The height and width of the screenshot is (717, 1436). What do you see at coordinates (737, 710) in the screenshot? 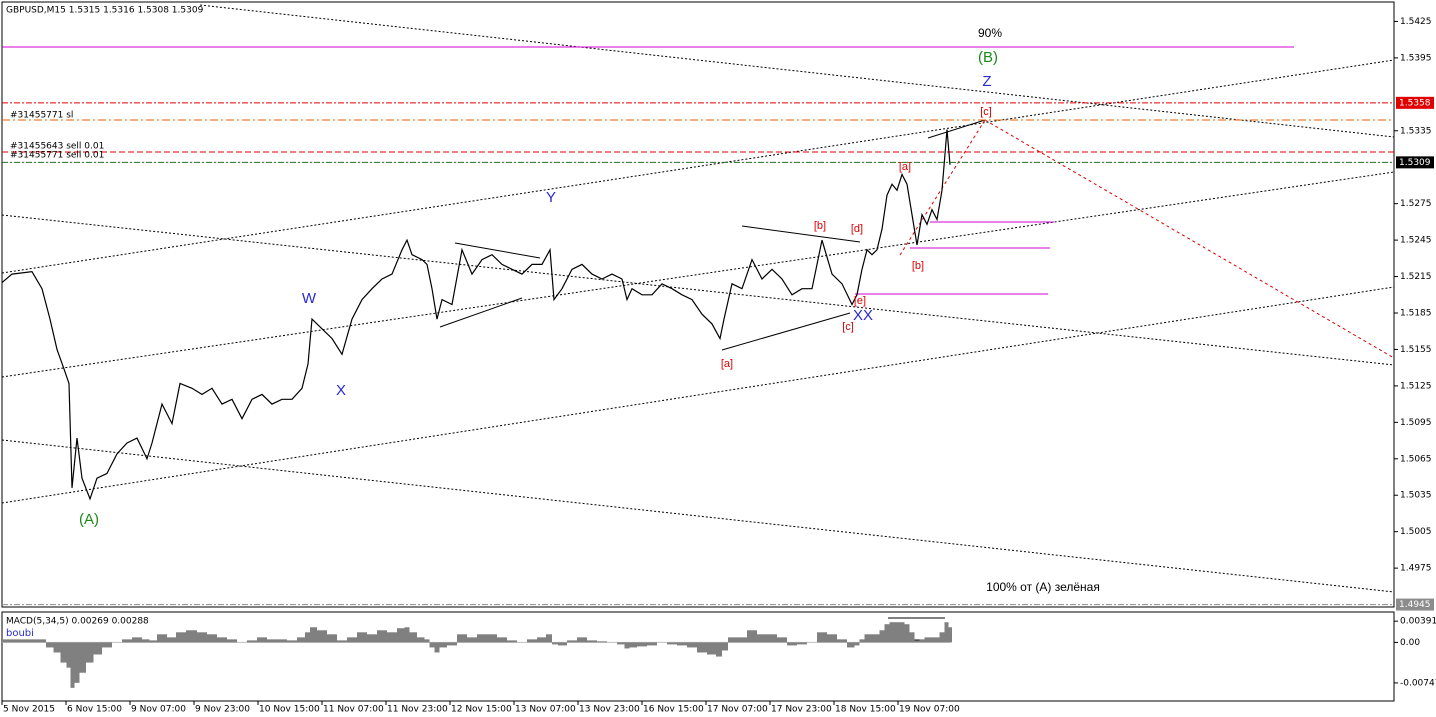
I see `x-tick-label: 17 Nov 07:00` at bounding box center [737, 710].